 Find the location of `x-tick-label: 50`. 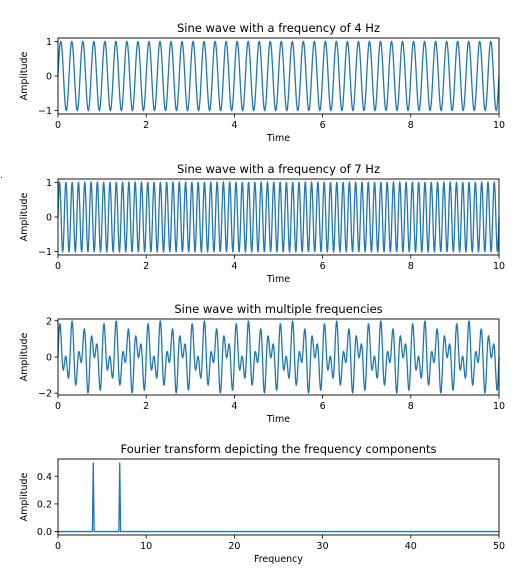

x-tick-label: 50 is located at coordinates (499, 546).